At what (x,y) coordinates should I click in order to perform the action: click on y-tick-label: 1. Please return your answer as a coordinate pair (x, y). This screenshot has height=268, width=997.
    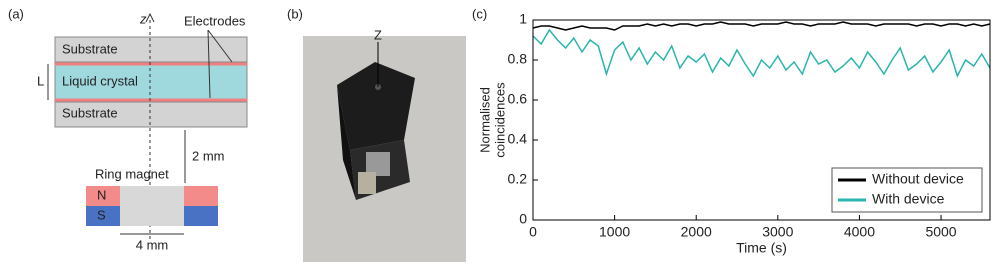
    Looking at the image, I should click on (523, 19).